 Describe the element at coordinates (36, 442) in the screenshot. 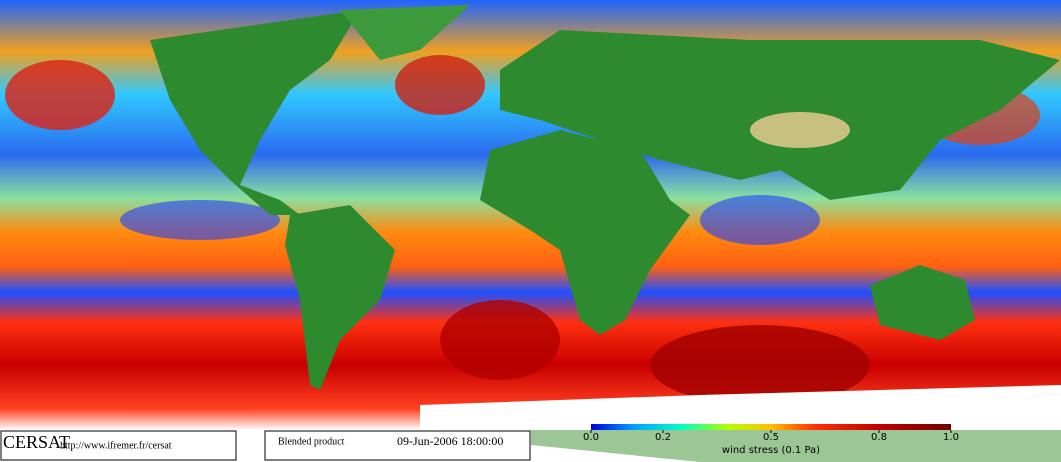

I see `logo: CERSAT` at that location.